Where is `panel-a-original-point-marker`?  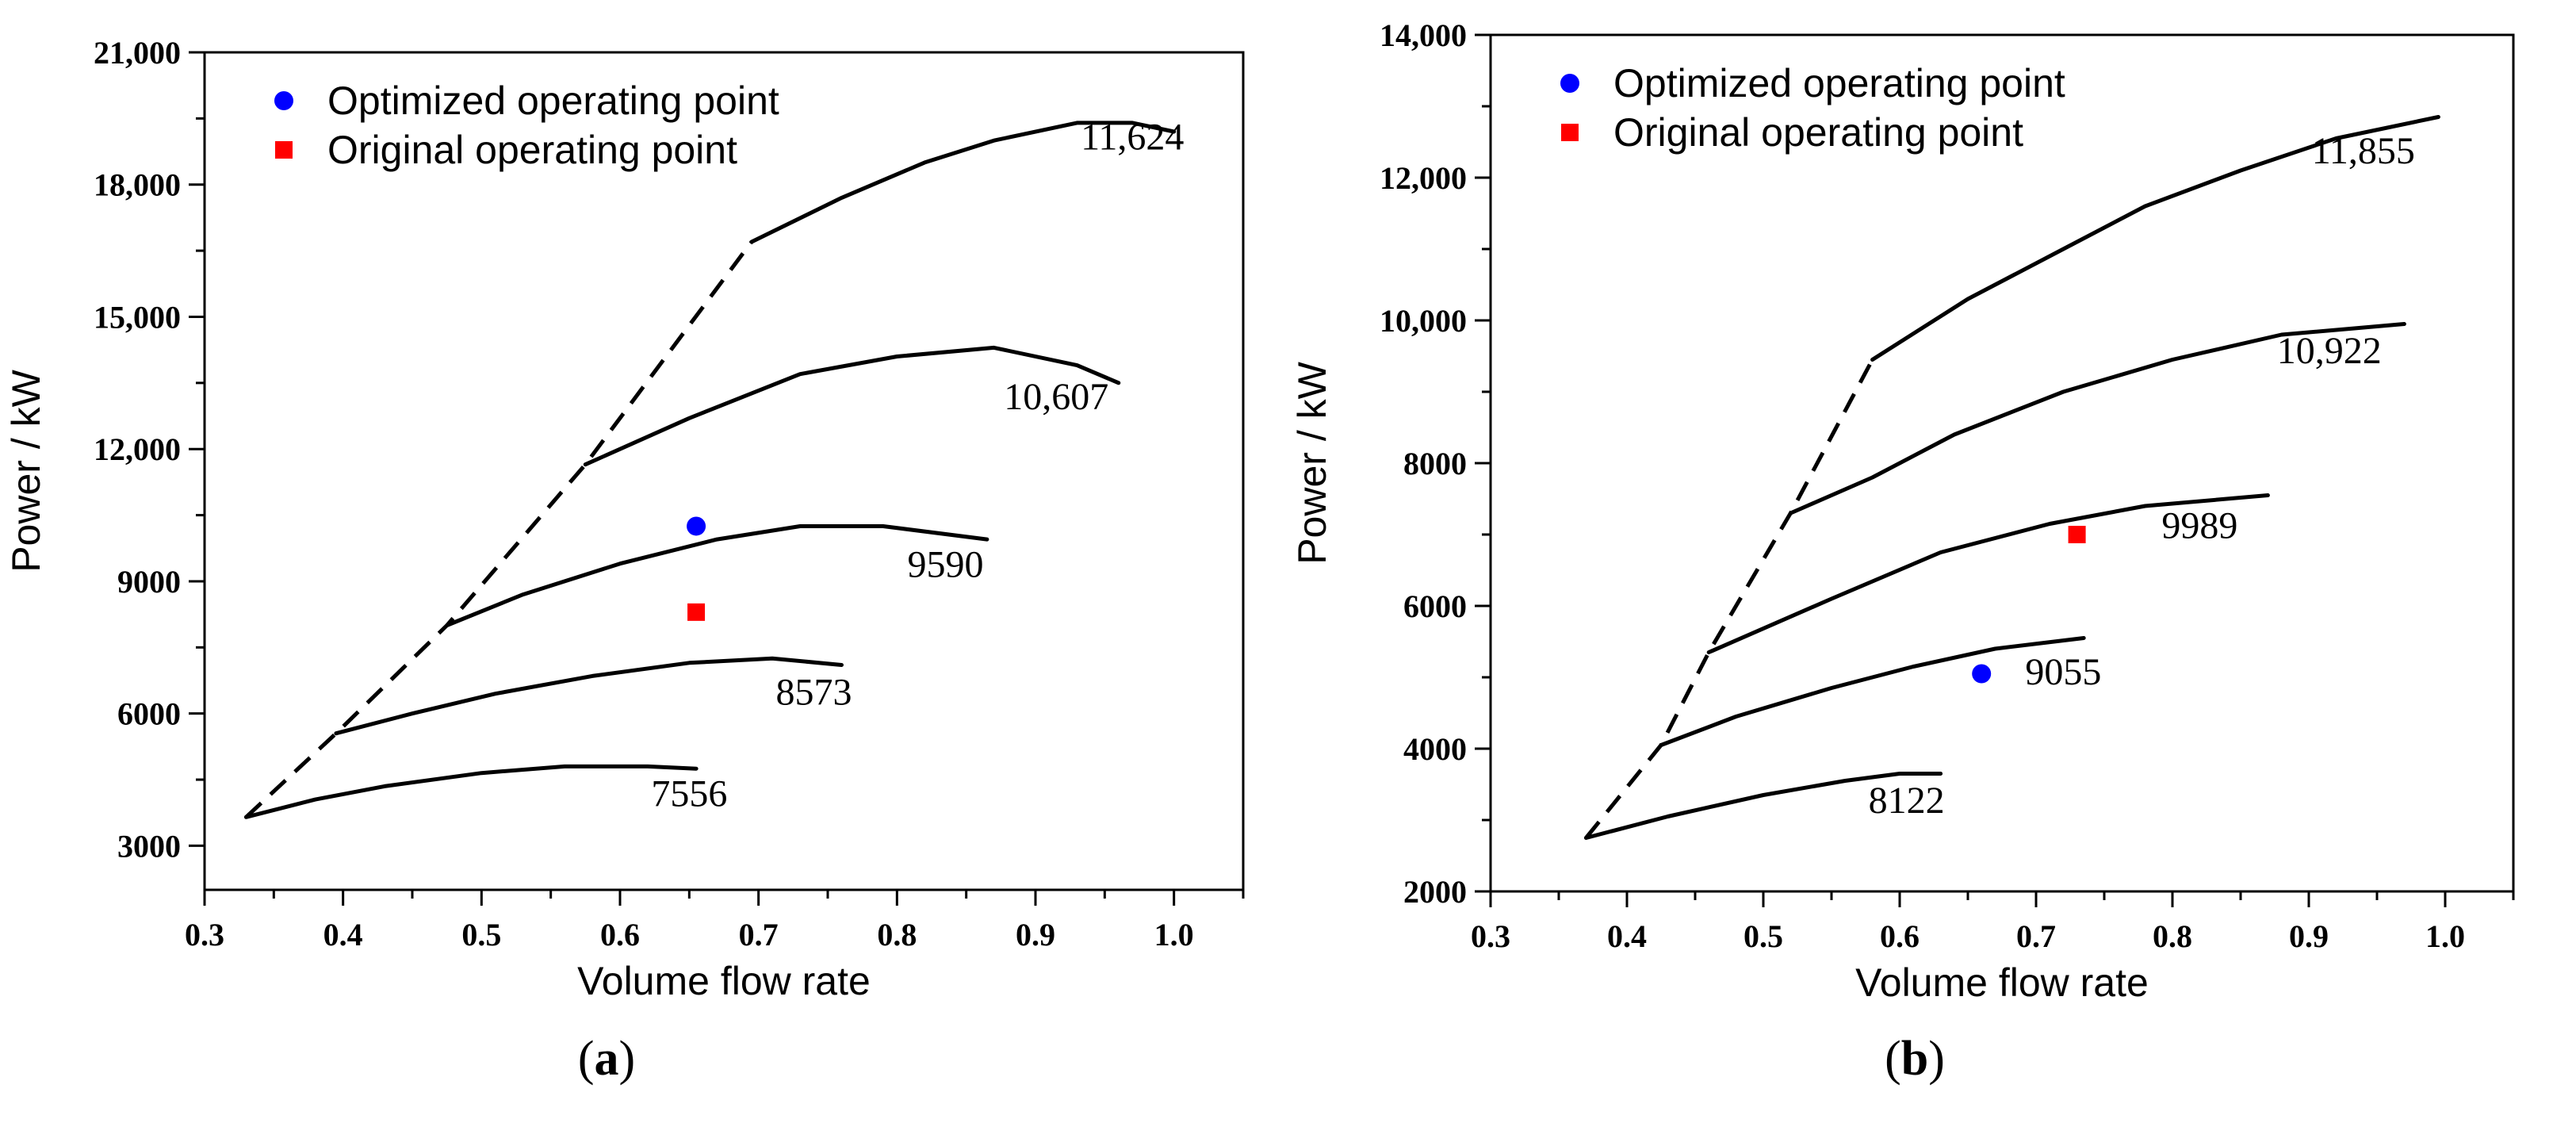 panel-a-original-point-marker is located at coordinates (696, 612).